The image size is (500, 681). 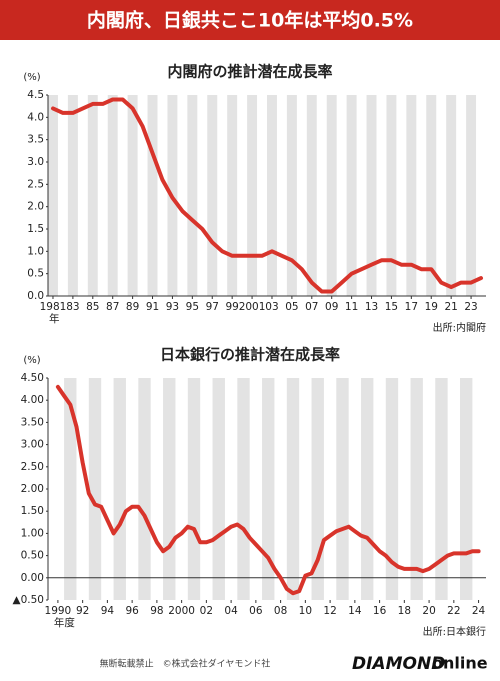 What do you see at coordinates (35, 296) in the screenshot?
I see `y-tick-label: 0.0` at bounding box center [35, 296].